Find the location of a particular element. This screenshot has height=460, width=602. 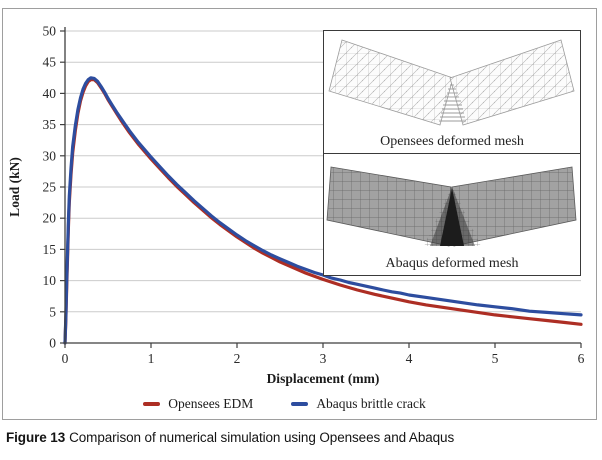

abaqus-mesh-panel: Abaqus deformed mesh is located at coordinates (452, 214).